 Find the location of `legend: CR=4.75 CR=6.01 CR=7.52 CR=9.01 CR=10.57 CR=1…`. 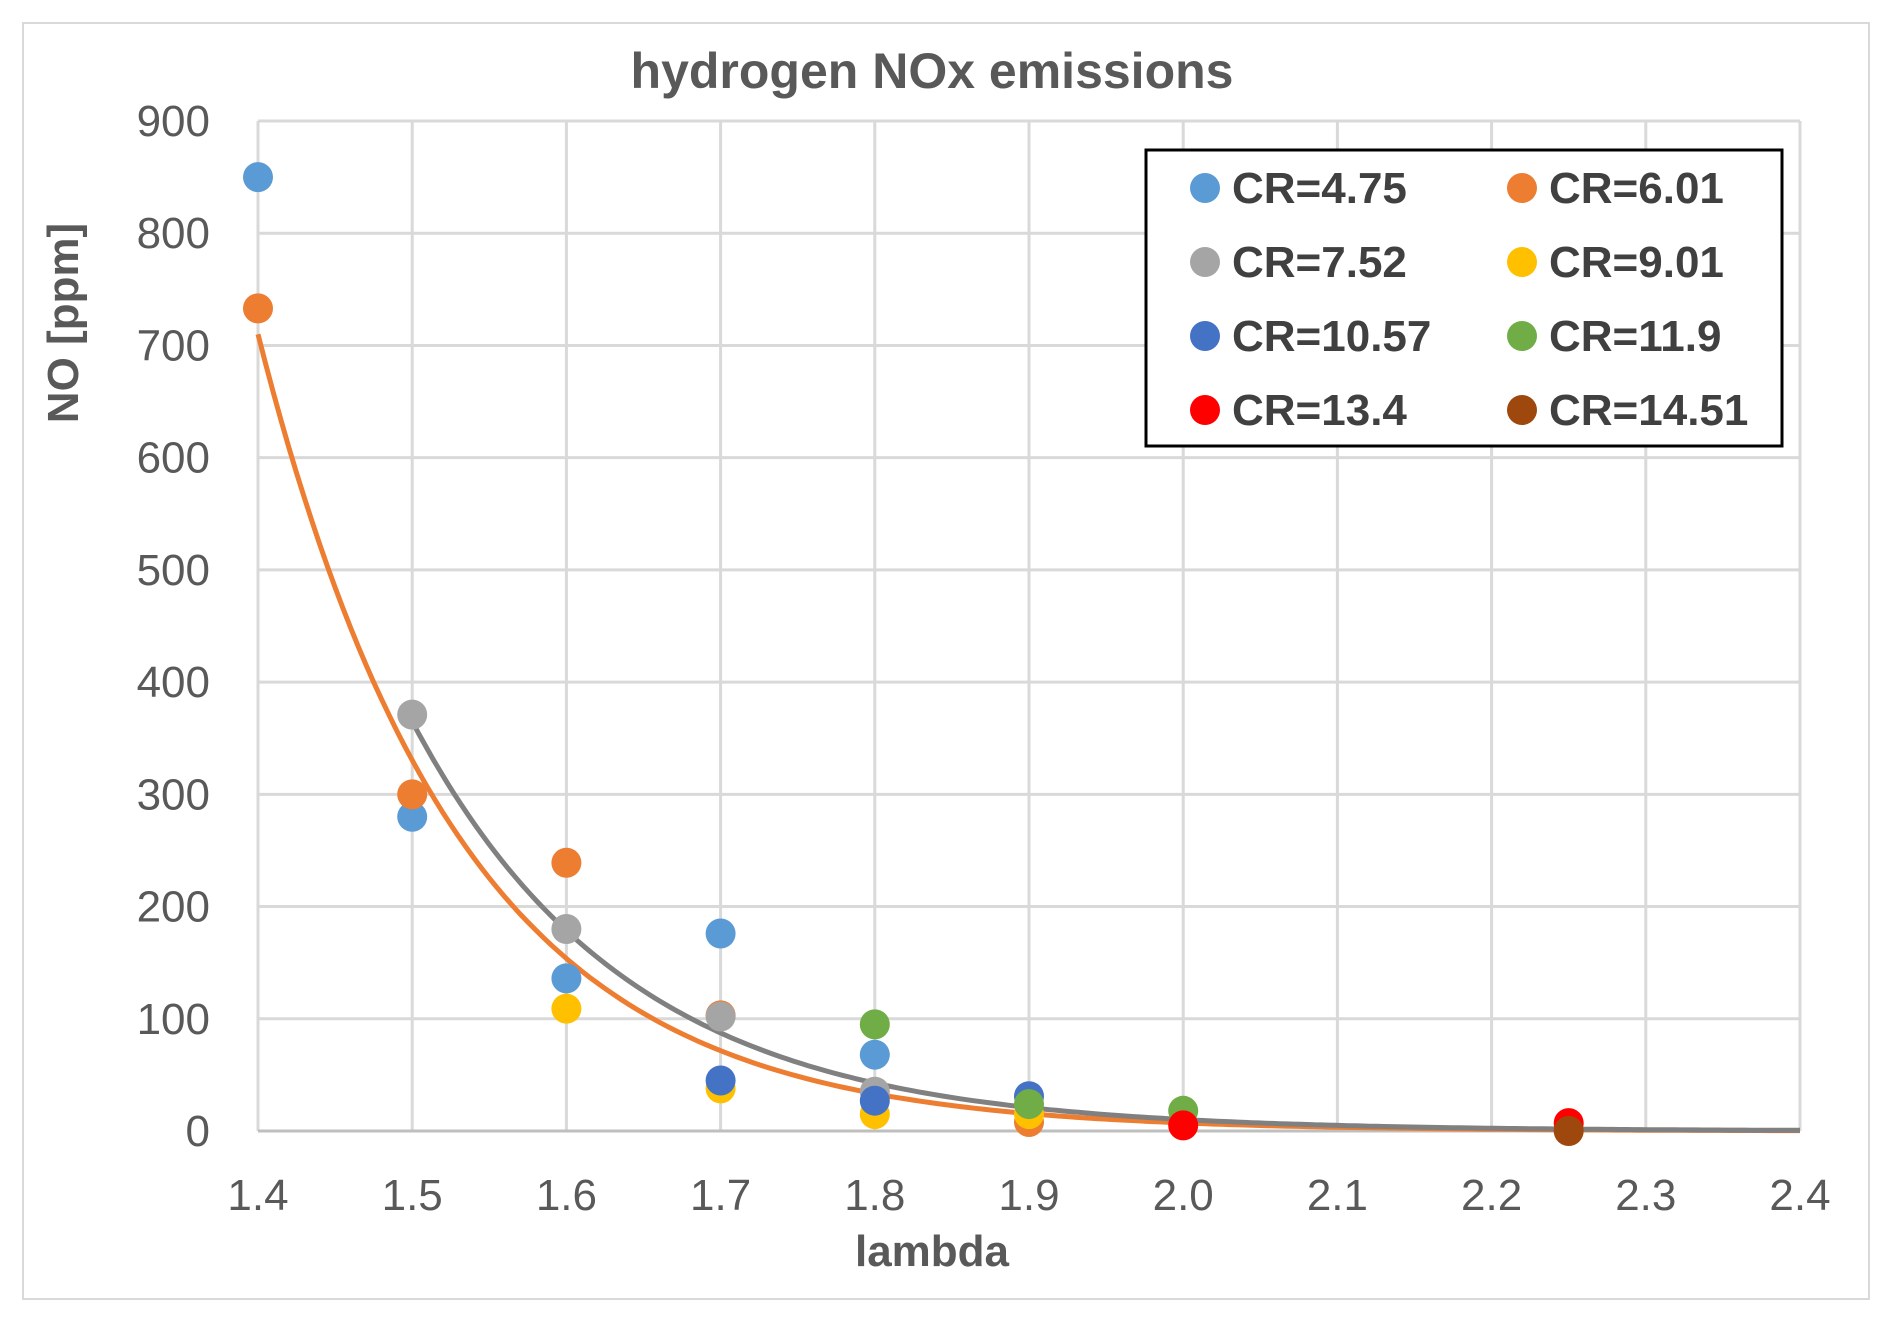

legend: CR=4.75 CR=6.01 CR=7.52 CR=9.01 CR=10.57 CR=1… is located at coordinates (1464, 298).